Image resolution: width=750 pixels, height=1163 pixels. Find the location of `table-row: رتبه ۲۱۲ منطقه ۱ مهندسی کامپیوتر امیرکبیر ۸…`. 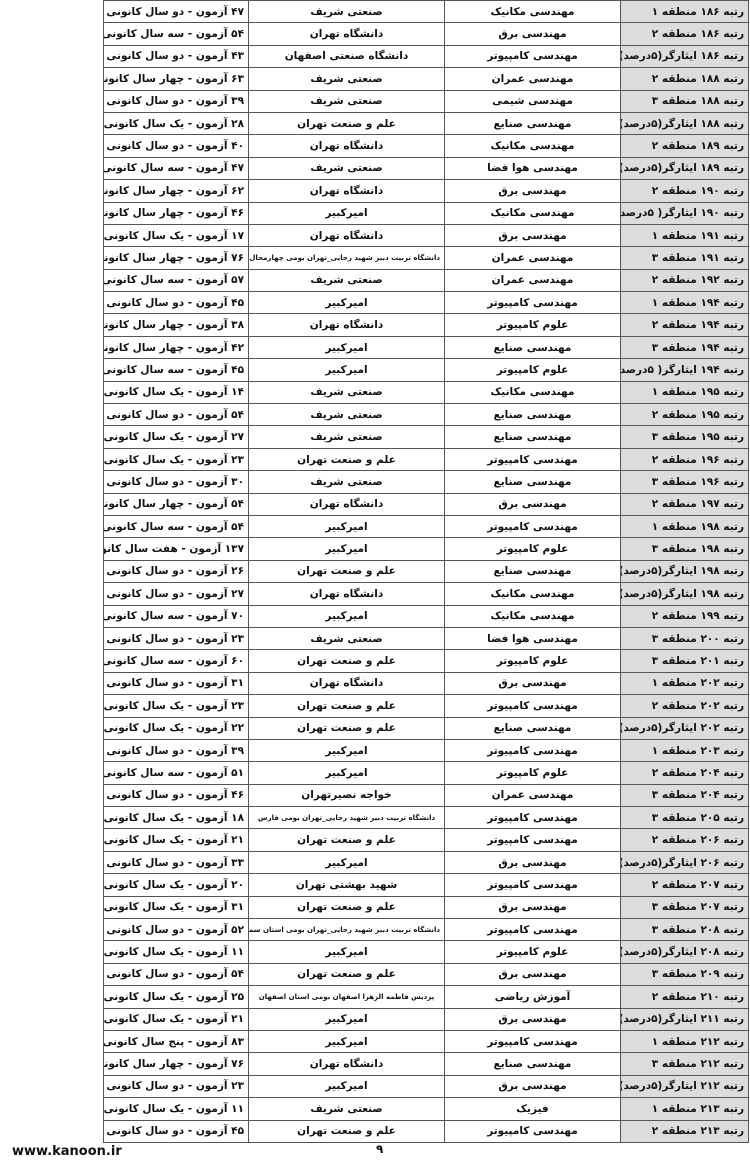

table-row: رتبه ۲۱۲ منطقه ۱ مهندسی کامپیوتر امیرکبیر ۸… is located at coordinates (426, 1041).